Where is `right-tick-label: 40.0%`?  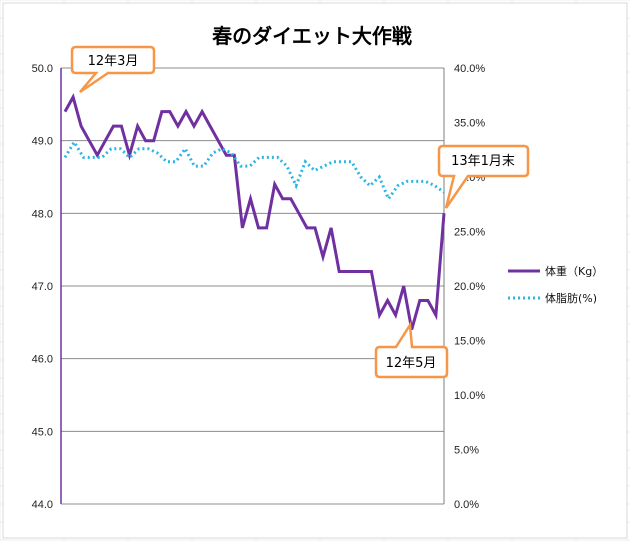
right-tick-label: 40.0% is located at coordinates (469, 69).